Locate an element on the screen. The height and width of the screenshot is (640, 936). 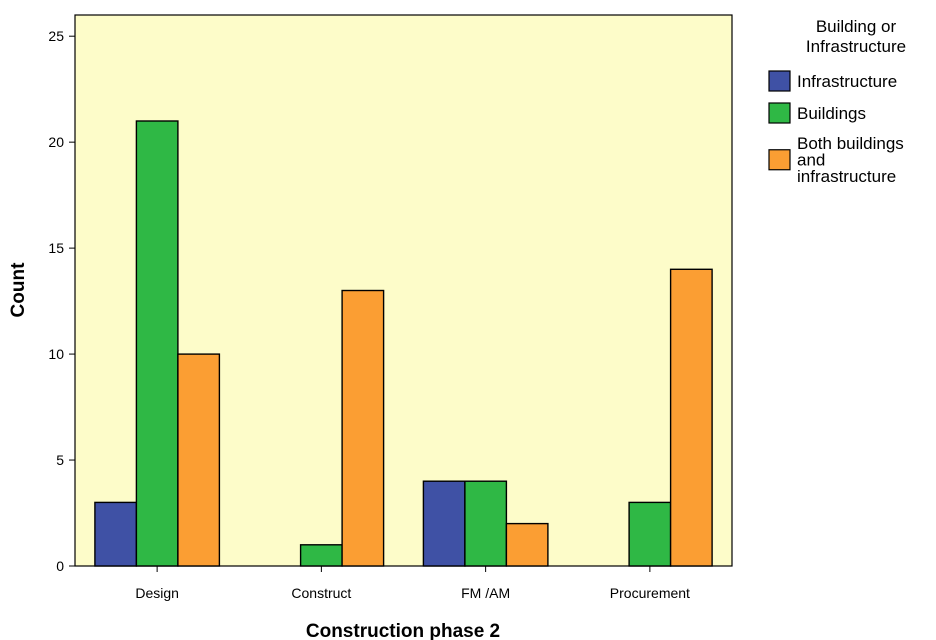
y-tick-label: 10 is located at coordinates (56, 354).